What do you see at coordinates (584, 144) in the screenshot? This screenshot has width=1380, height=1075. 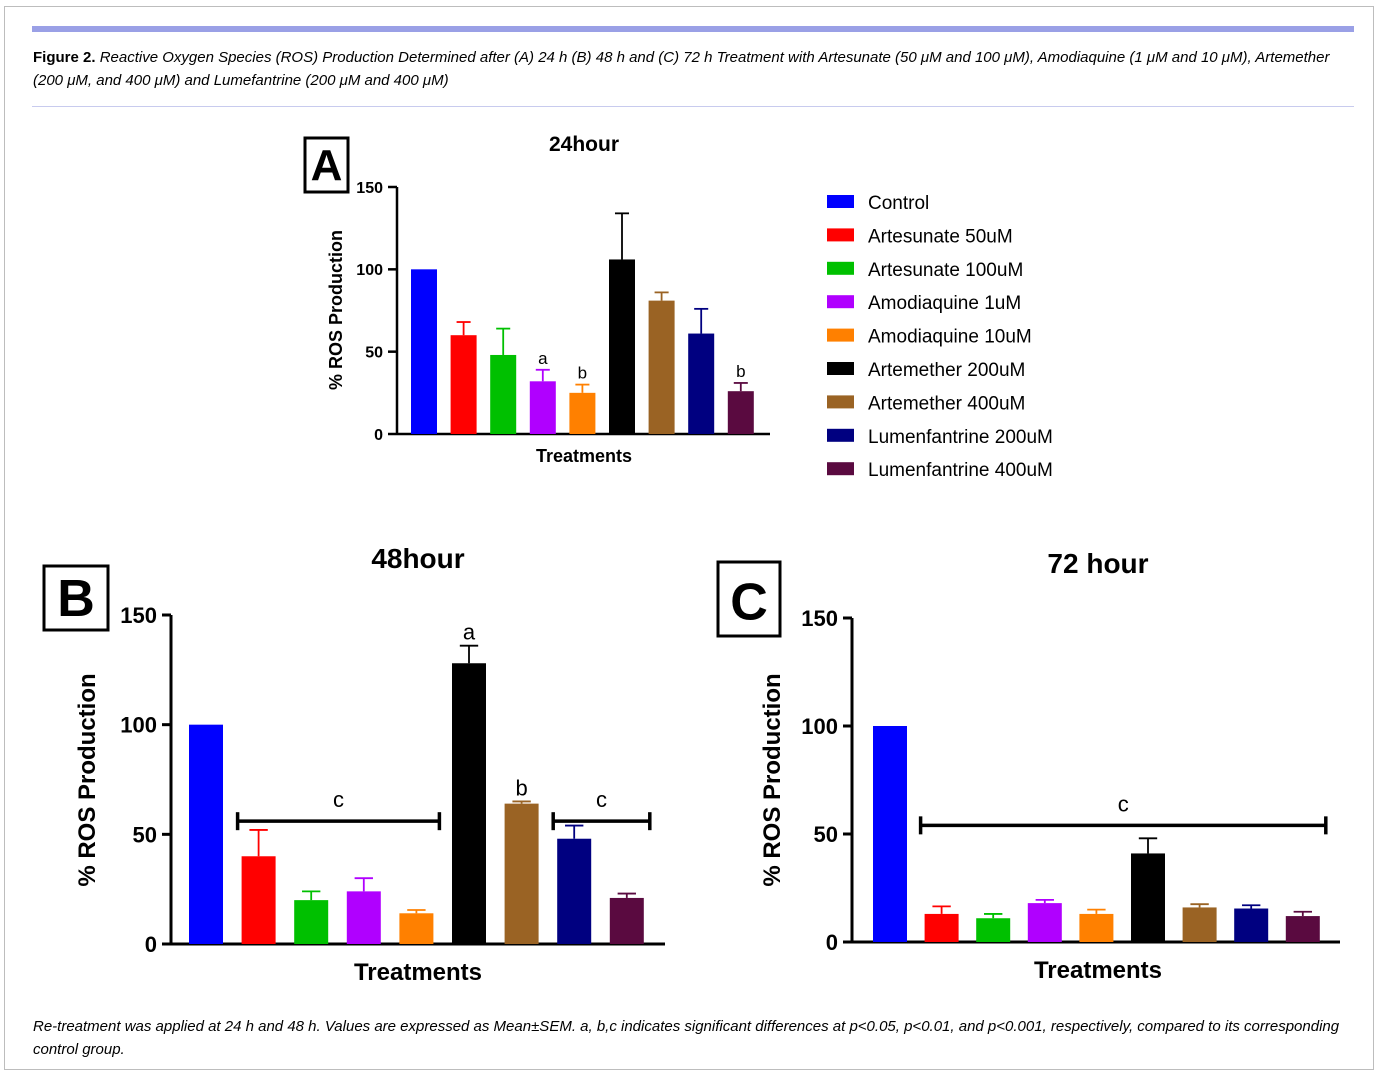 I see `chart-title: 24hour` at bounding box center [584, 144].